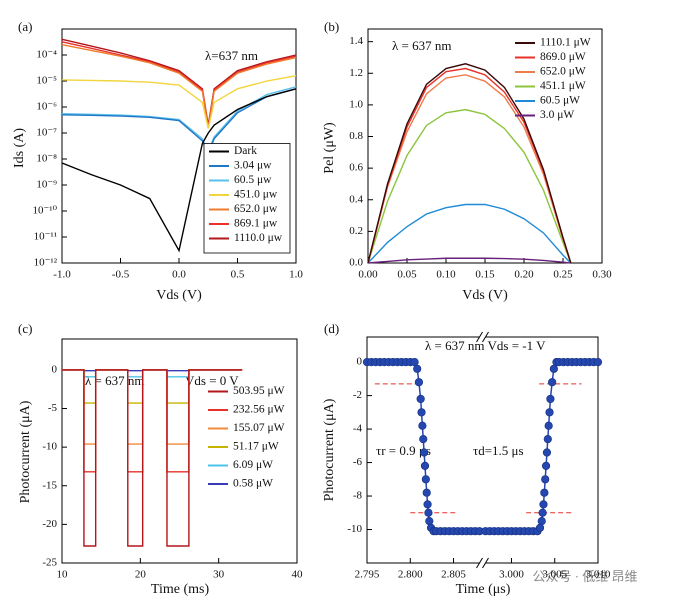 This screenshot has width=678, height=603. Describe the element at coordinates (446, 275) in the screenshot. I see `x-tick-label: 0.10` at that location.